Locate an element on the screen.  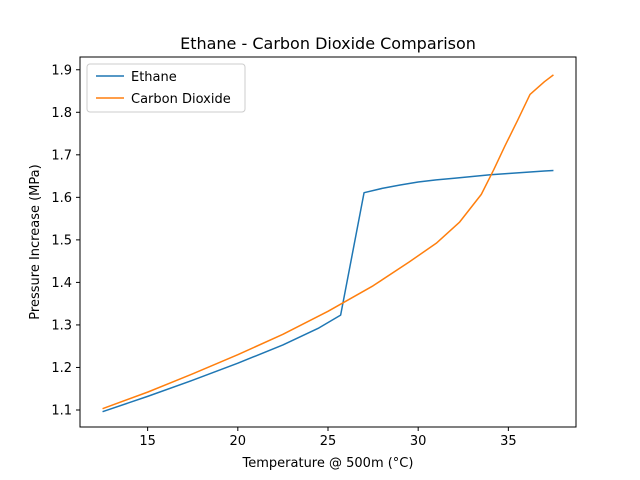
legend-label-carbon-dioxide: Carbon Dioxide is located at coordinates (181, 99).